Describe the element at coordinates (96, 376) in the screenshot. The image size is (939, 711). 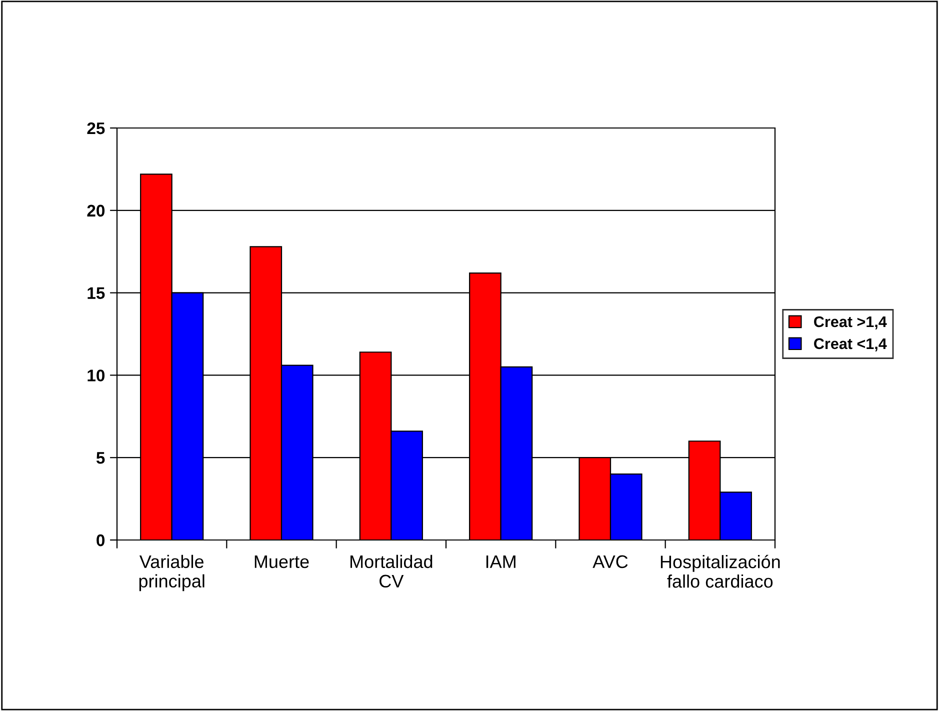
I see `y-tick-label: 10` at that location.